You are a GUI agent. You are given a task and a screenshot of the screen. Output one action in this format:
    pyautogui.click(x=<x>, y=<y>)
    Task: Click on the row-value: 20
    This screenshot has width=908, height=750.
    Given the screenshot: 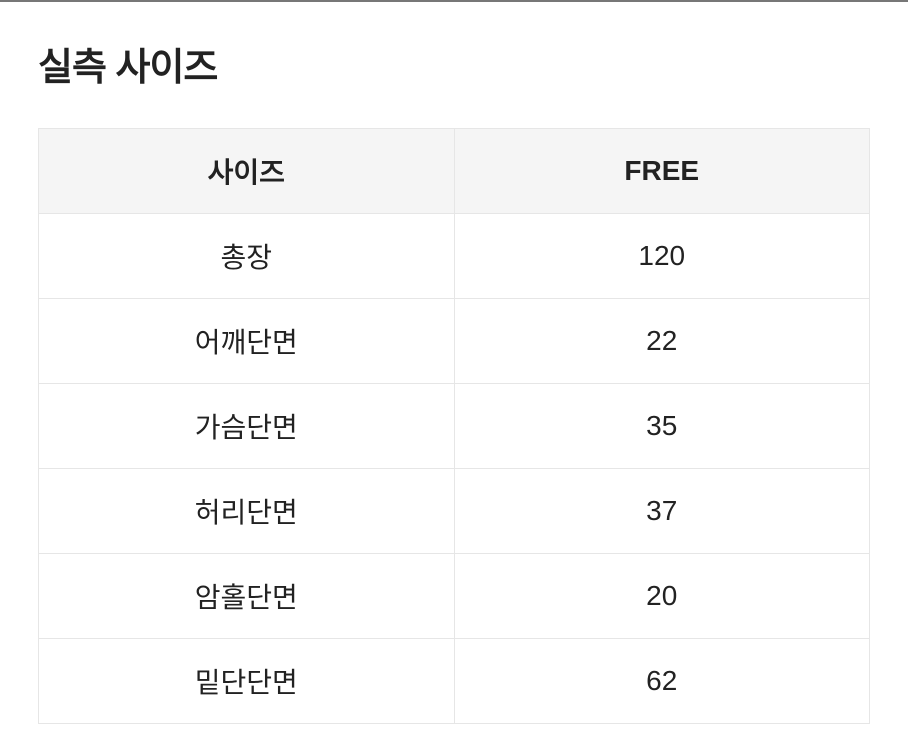 What is the action you would take?
    pyautogui.click(x=661, y=596)
    